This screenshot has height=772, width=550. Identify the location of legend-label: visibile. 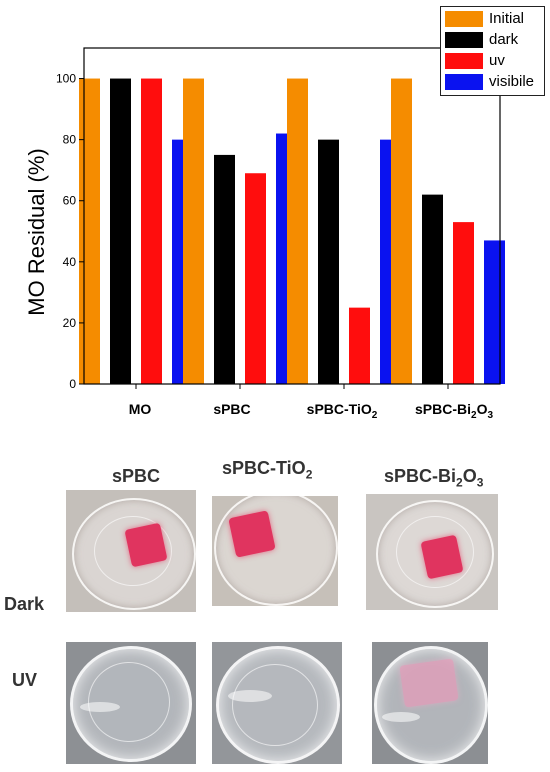
(512, 81).